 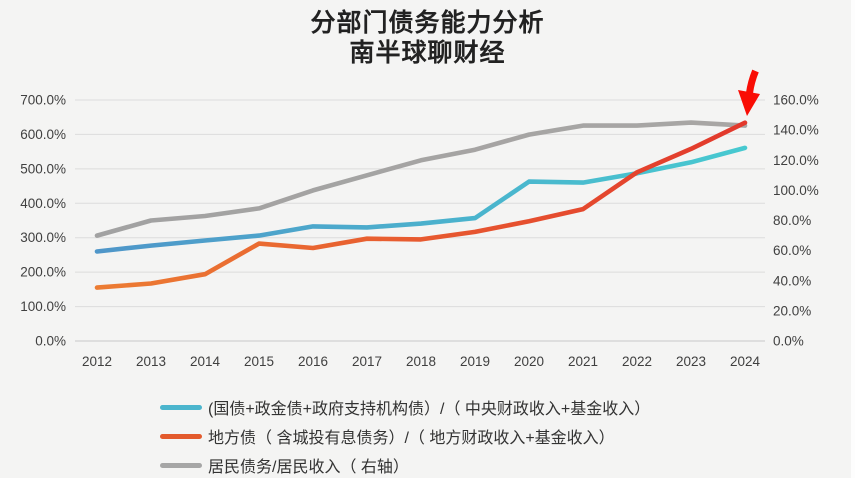 What do you see at coordinates (313, 361) in the screenshot?
I see `x-axis-year-label: 2016` at bounding box center [313, 361].